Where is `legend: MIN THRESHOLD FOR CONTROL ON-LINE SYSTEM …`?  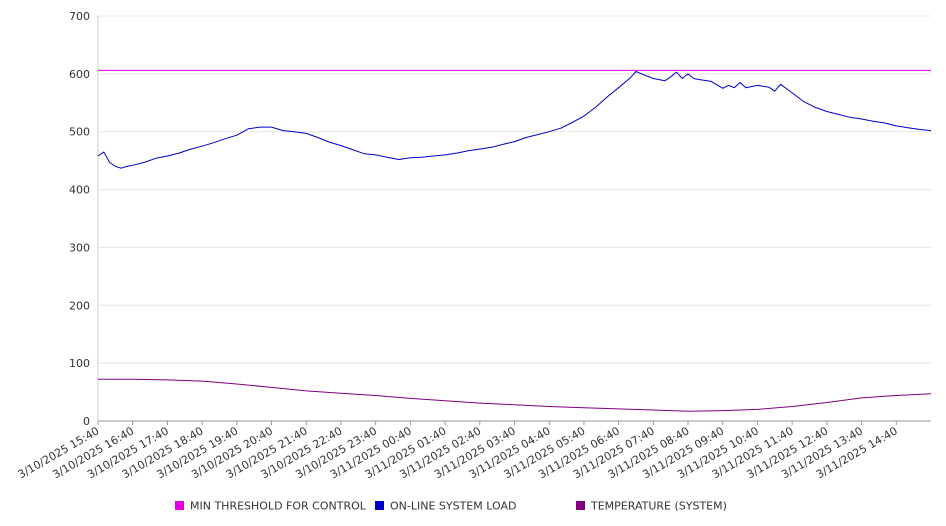 legend: MIN THRESHOLD FOR CONTROL ON-LINE SYSTEM … is located at coordinates (451, 506).